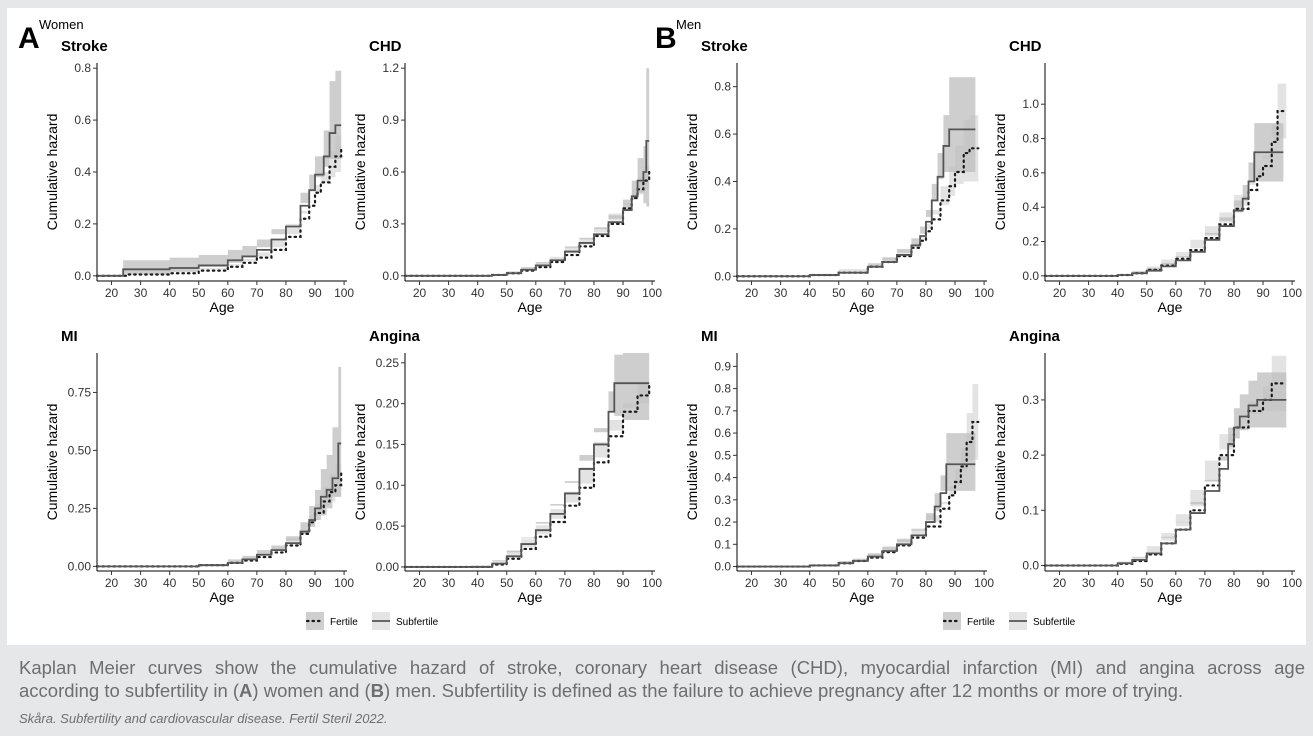 The height and width of the screenshot is (736, 1313). I want to click on ci-band-fertile, so click(219, 508).